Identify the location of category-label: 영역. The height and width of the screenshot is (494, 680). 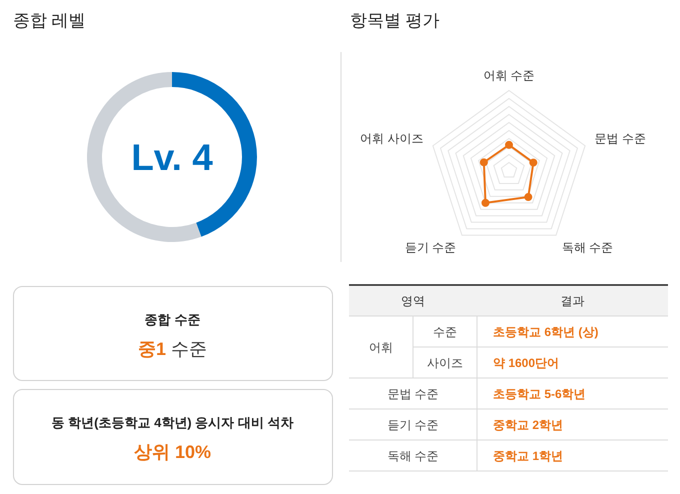
(413, 301).